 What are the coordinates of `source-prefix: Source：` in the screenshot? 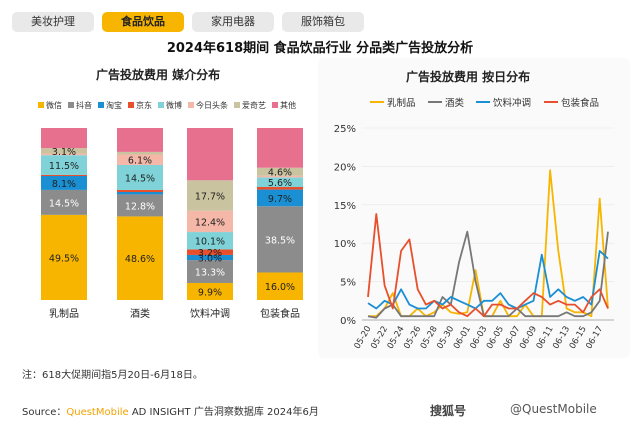 It's located at (44, 412).